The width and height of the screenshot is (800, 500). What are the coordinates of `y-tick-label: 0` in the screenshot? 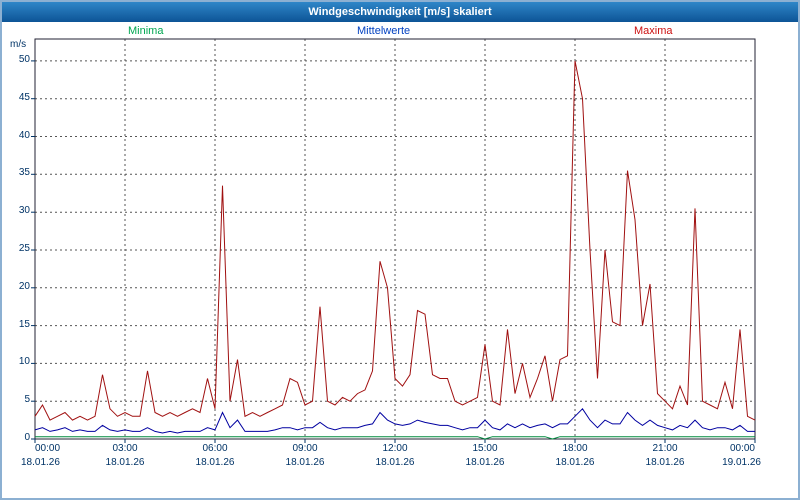 It's located at (27, 437).